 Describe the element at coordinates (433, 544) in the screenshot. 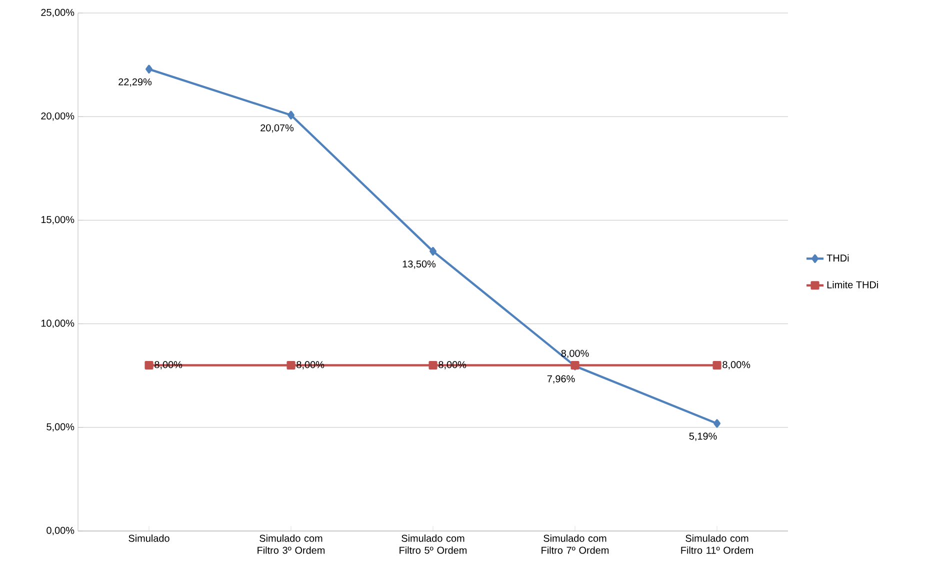

I see `x-tick-label: Simulado com Filtro 5º Ordem` at that location.